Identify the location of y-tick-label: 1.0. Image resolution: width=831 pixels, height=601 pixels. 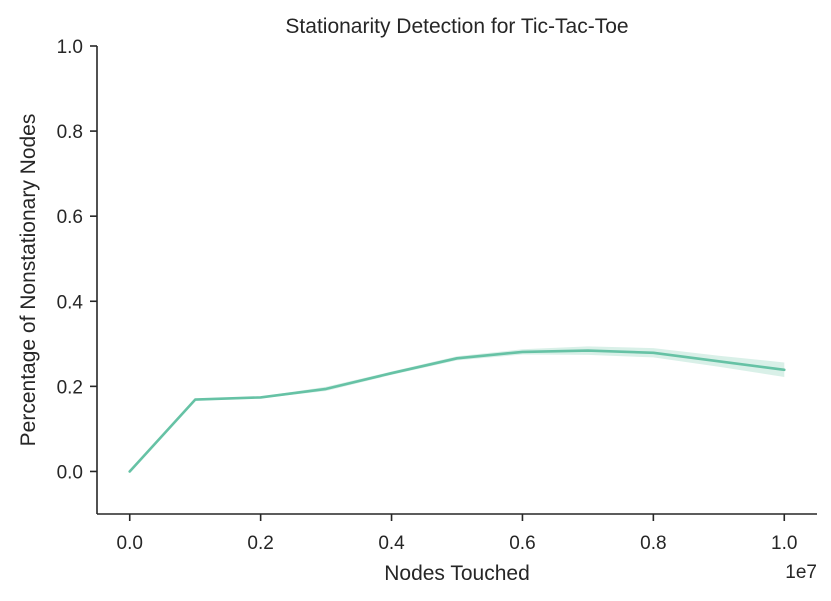
(70, 47).